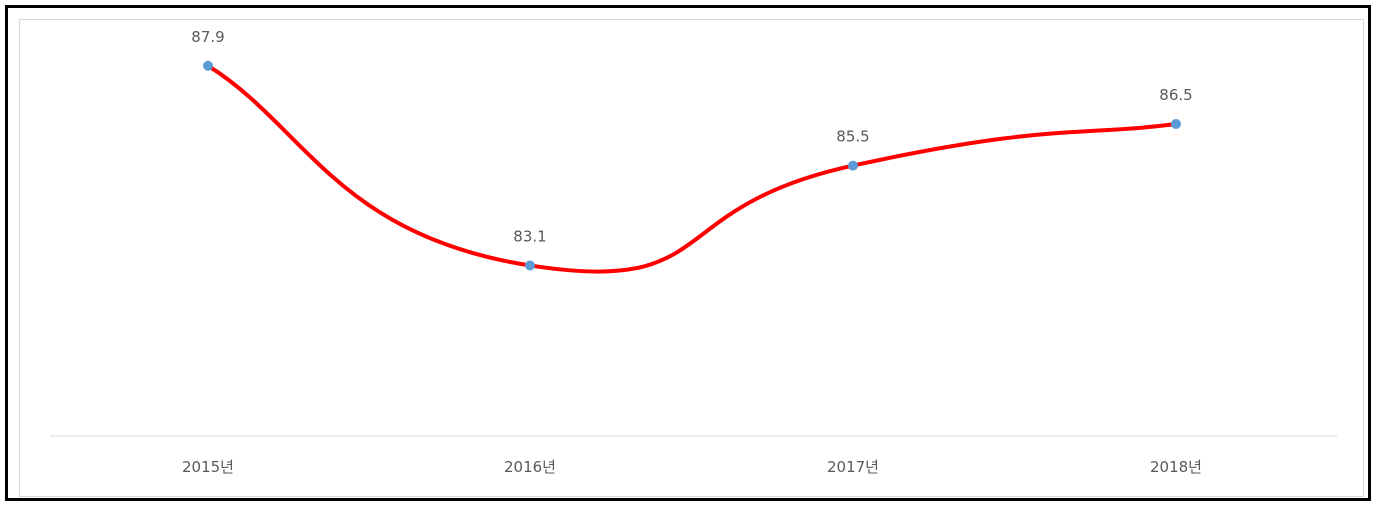  I want to click on data-label-1: 87.9, so click(207, 37).